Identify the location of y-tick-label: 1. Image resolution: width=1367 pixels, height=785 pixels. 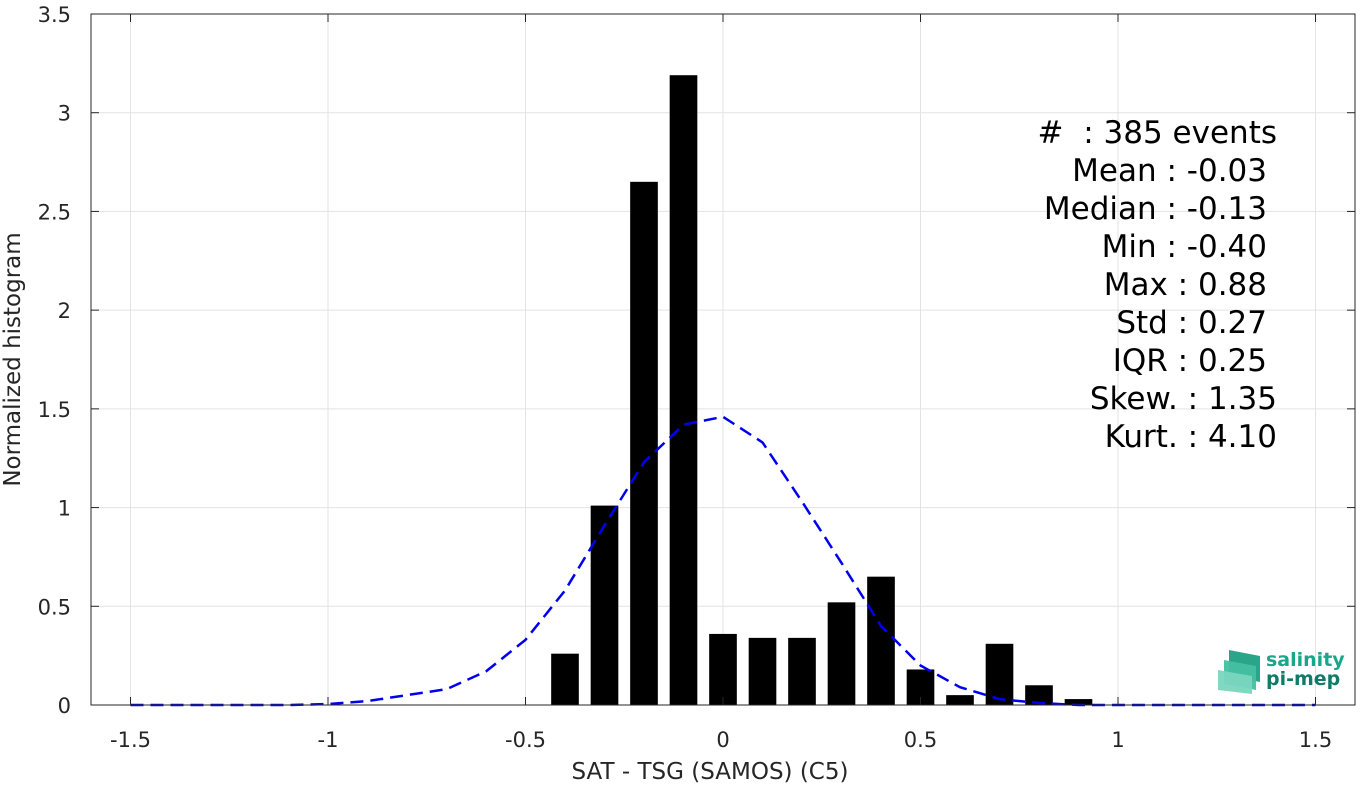
(64, 509).